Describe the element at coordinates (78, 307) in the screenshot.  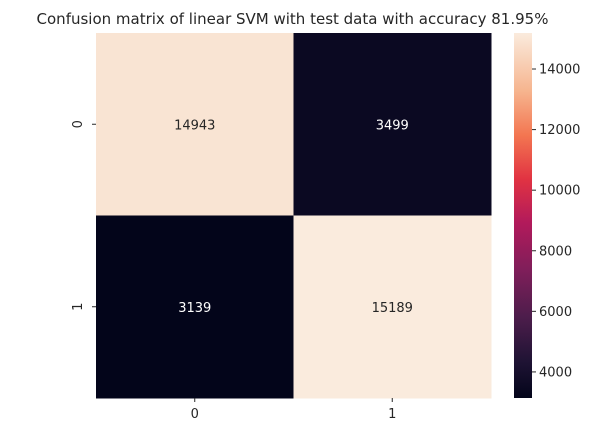
I see `y-tick-label: 1` at that location.